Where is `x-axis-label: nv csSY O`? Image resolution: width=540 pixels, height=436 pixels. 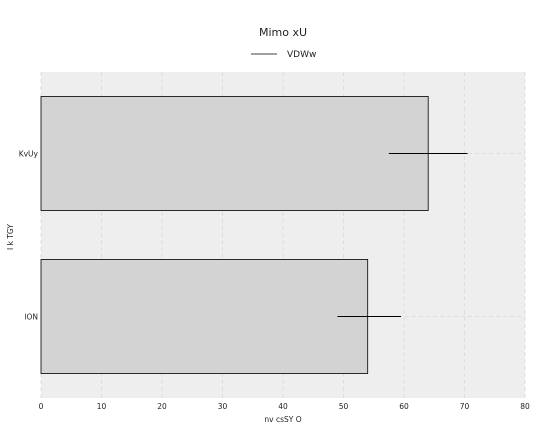 x-axis-label: nv csSY O is located at coordinates (282, 419).